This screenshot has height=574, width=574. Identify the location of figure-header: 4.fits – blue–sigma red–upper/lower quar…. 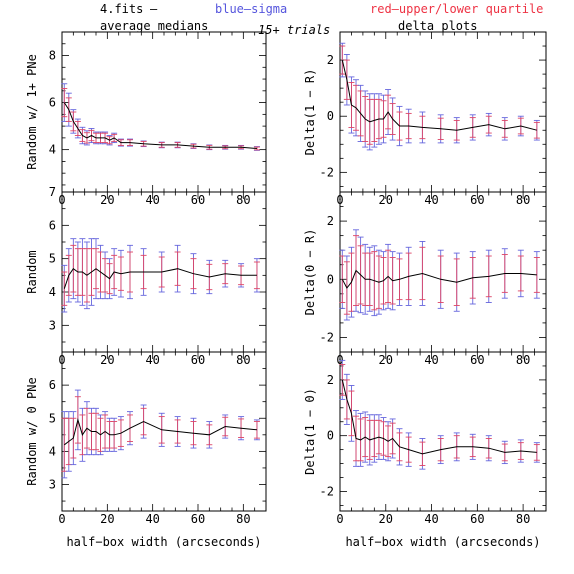
(321, 19).